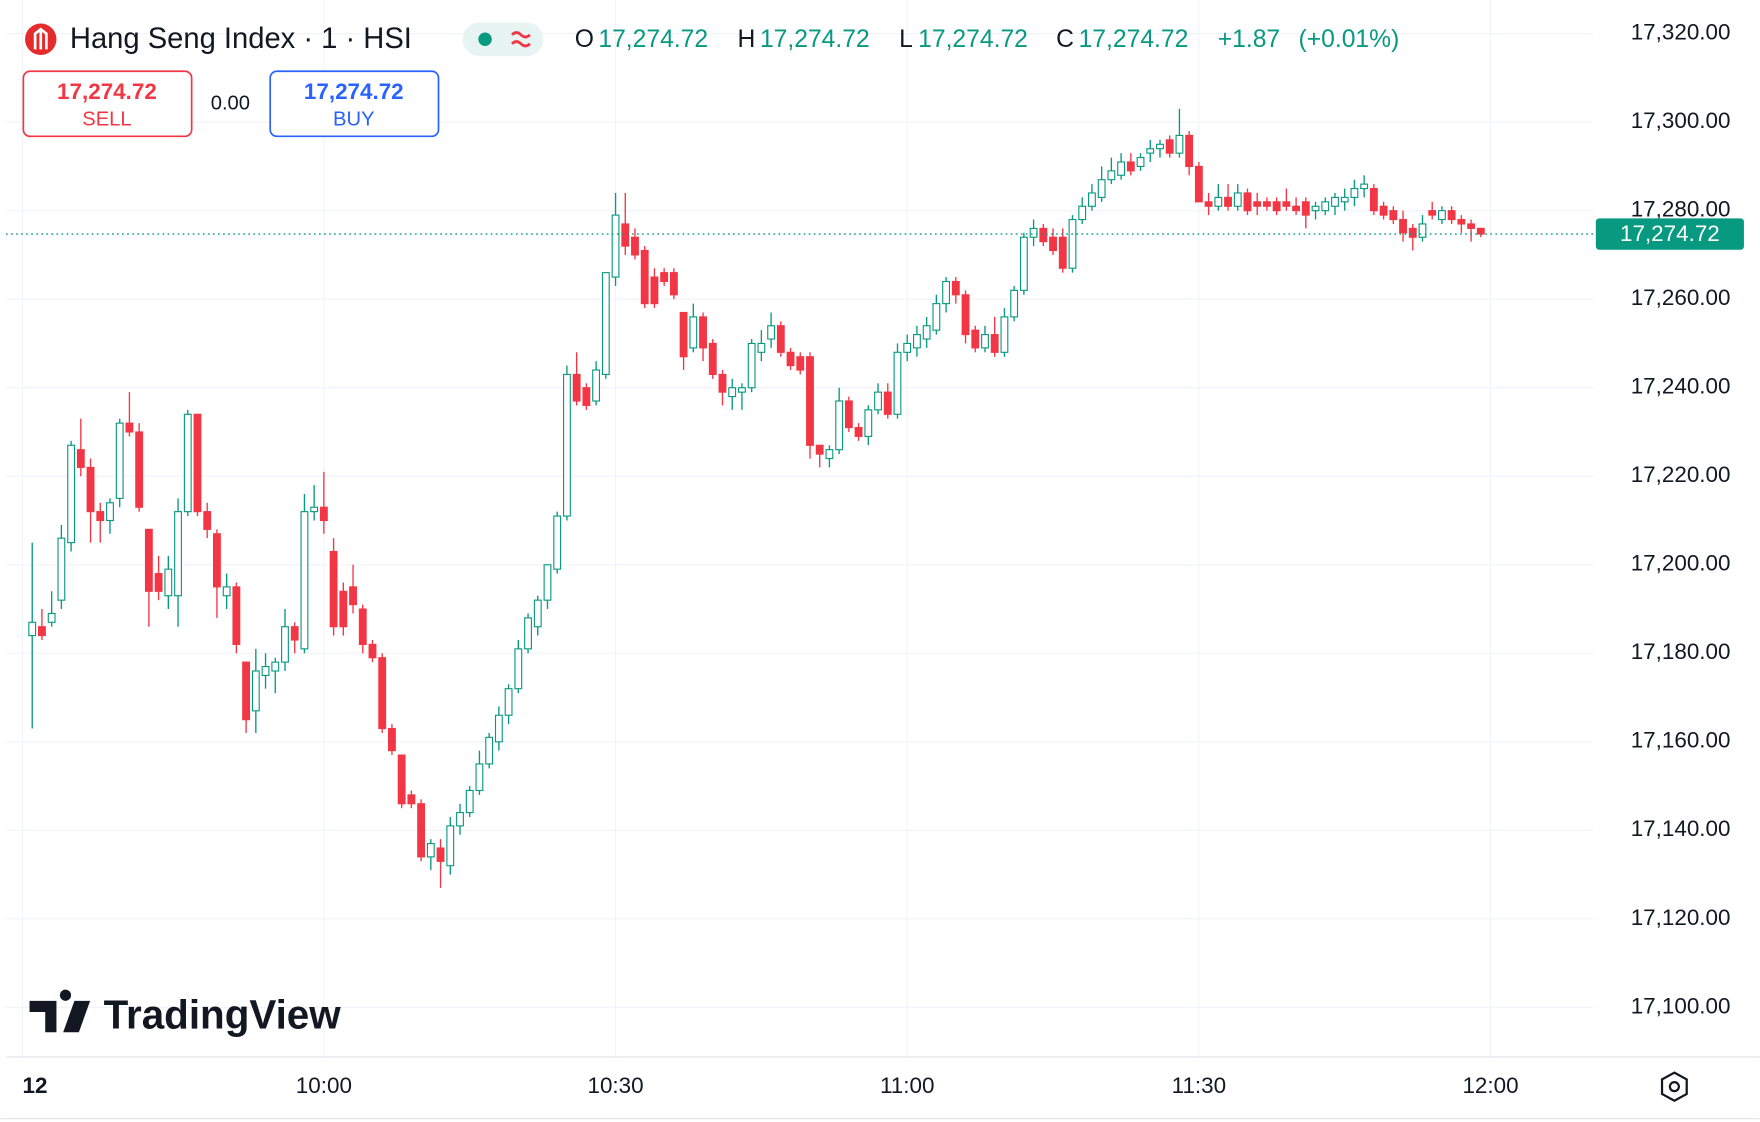  I want to click on buy-button, so click(354, 104).